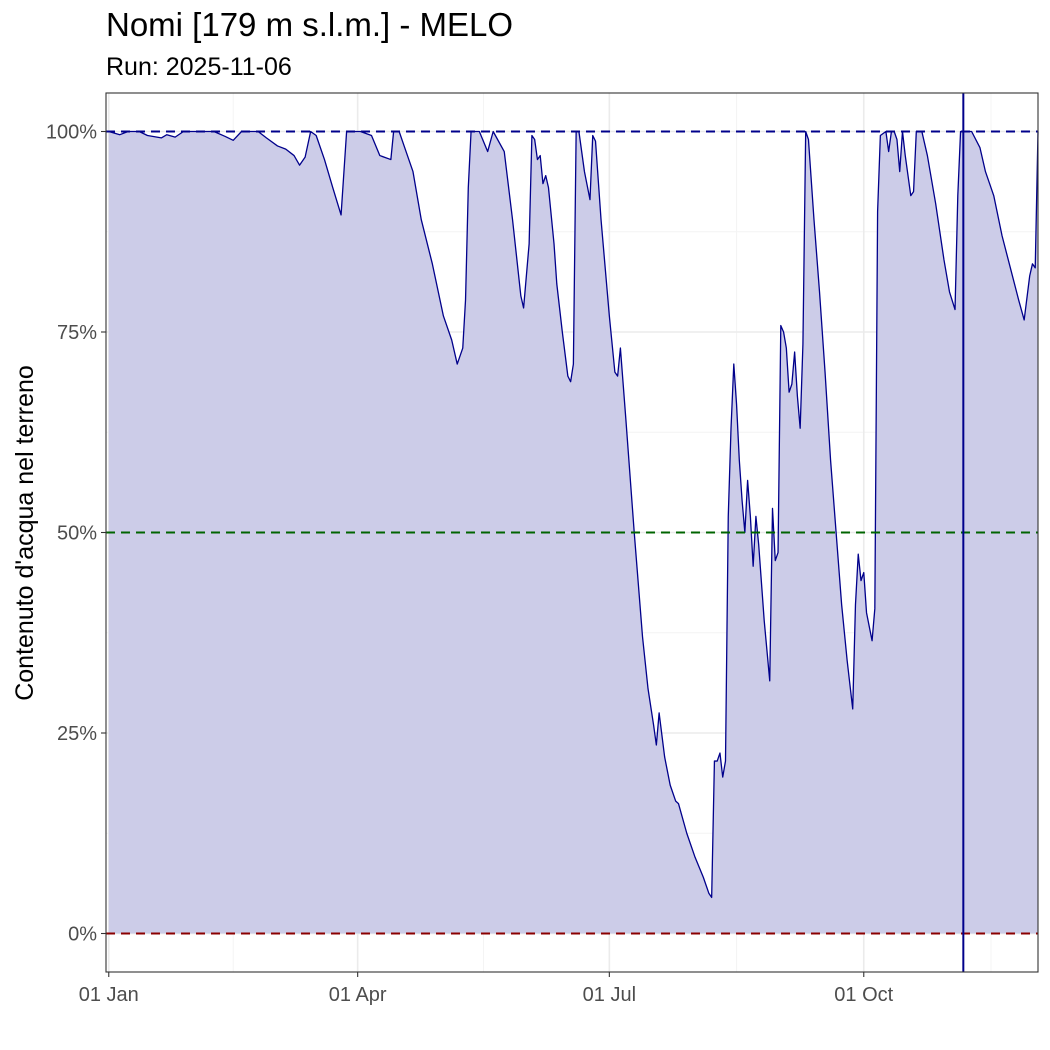 The image size is (1050, 1050). Describe the element at coordinates (82, 935) in the screenshot. I see `y-tick-label: 0%` at that location.